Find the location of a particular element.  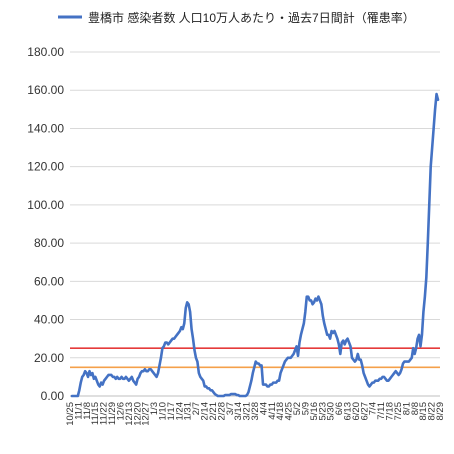

x-tick-label: 4/25 is located at coordinates (289, 411).